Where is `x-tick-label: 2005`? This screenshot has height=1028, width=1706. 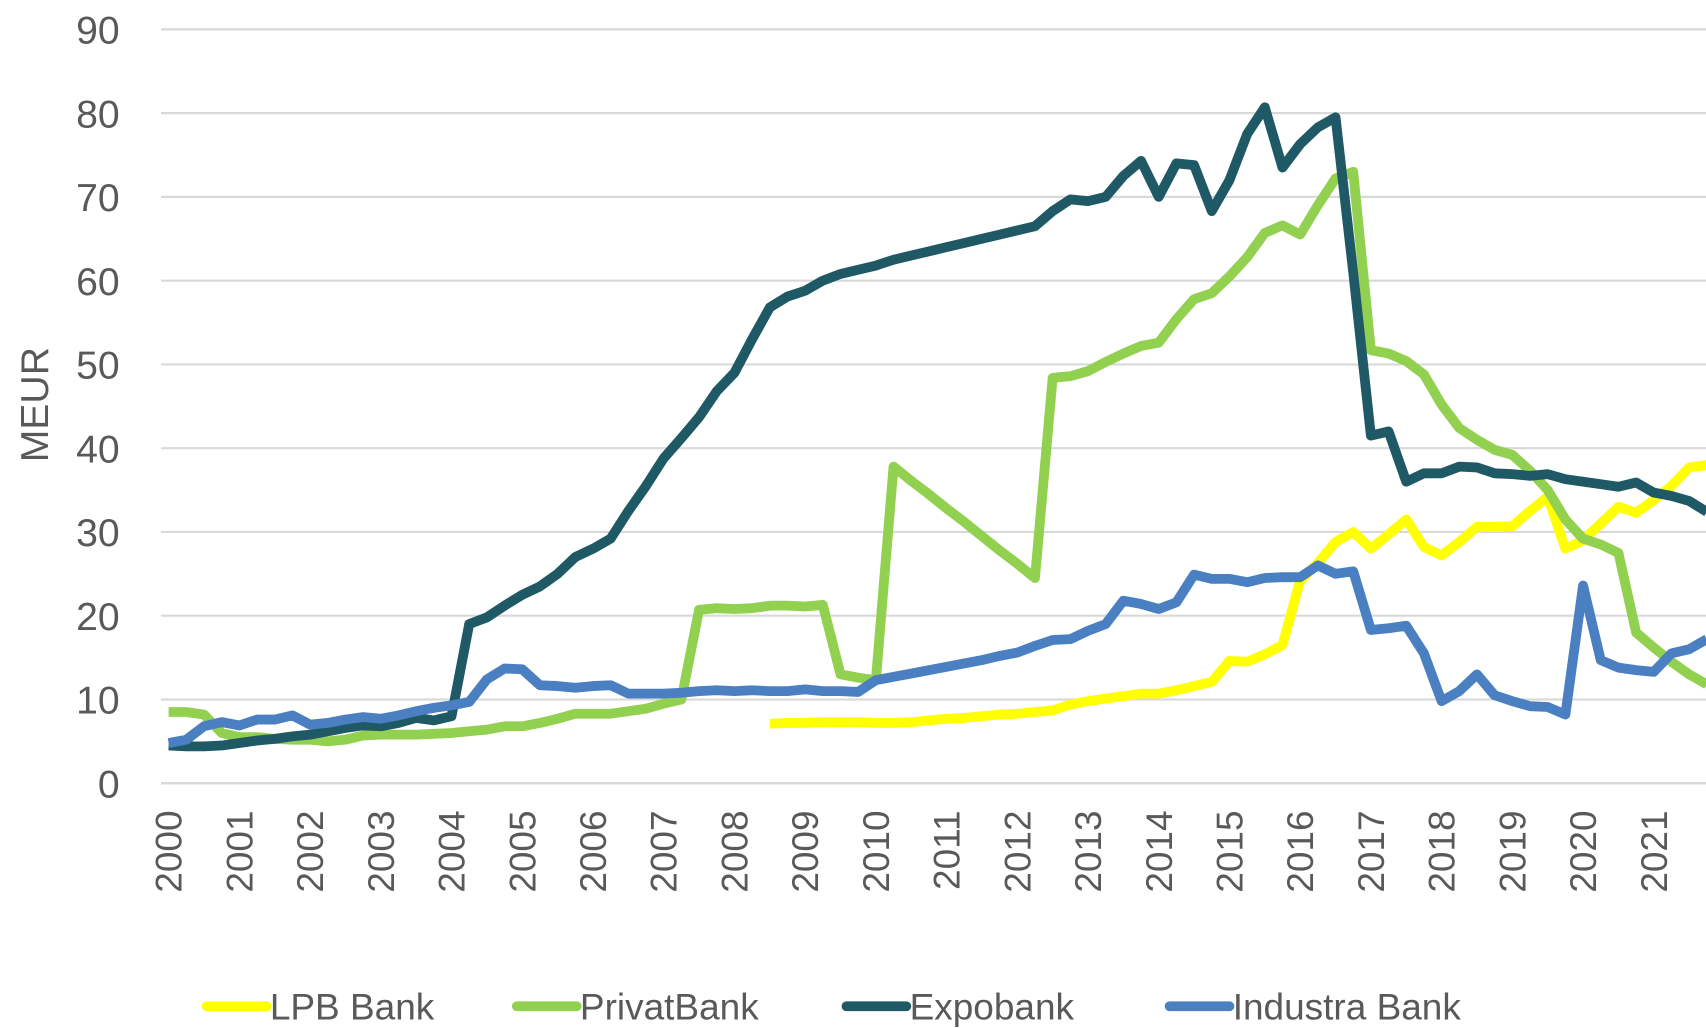
x-tick-label: 2005 is located at coordinates (522, 851).